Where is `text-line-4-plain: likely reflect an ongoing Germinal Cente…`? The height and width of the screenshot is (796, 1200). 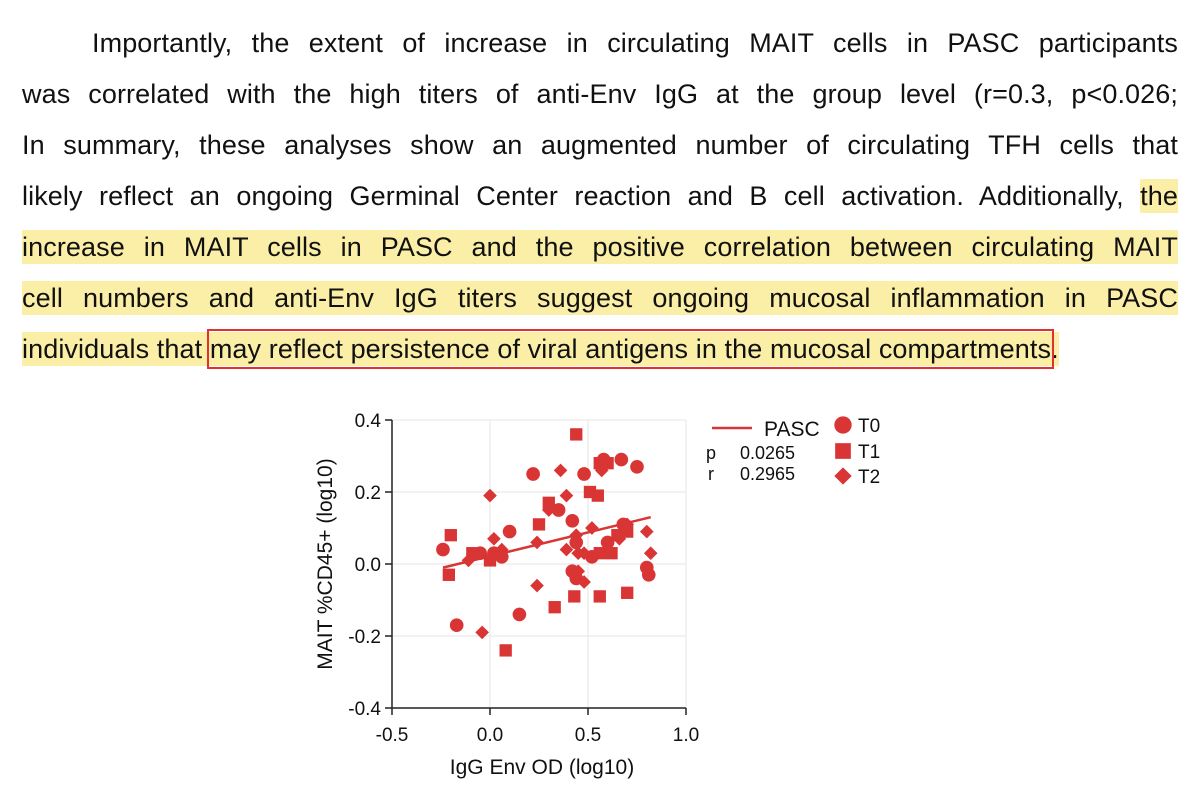
text-line-4-plain: likely reflect an ongoing Germinal Cente… is located at coordinates (581, 196).